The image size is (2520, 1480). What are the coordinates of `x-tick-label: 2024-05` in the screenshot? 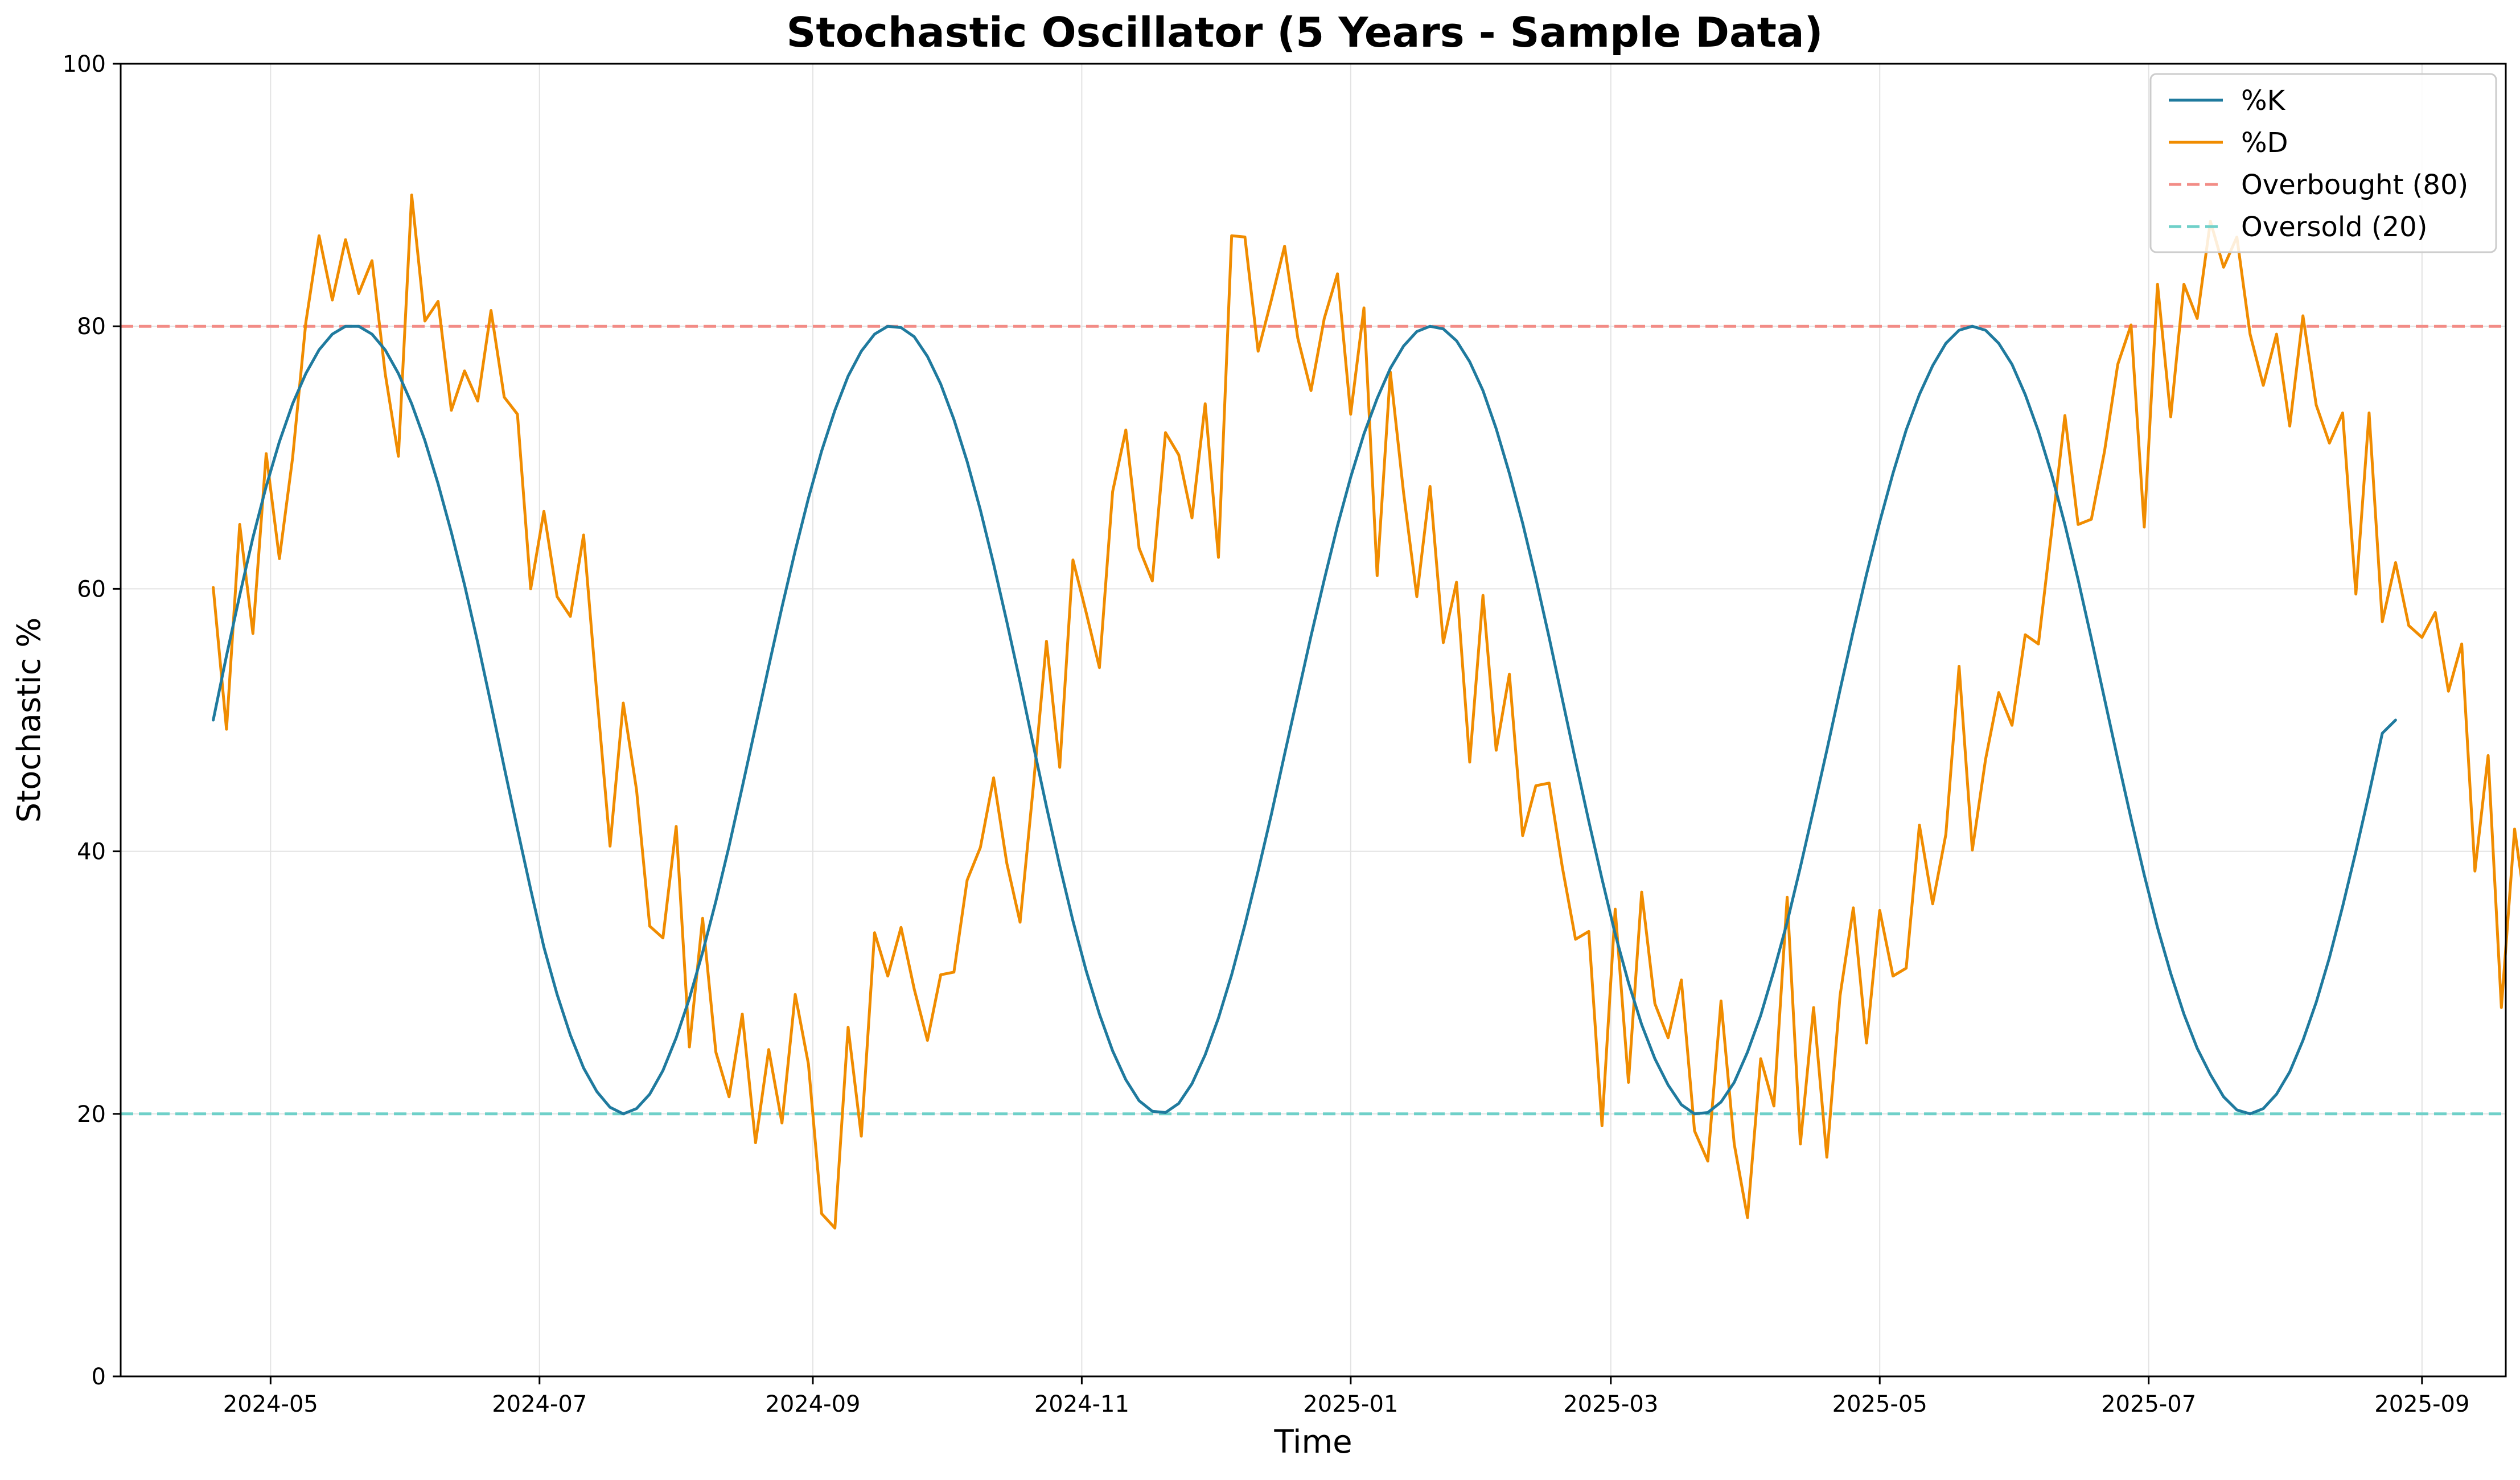 It's located at (270, 1404).